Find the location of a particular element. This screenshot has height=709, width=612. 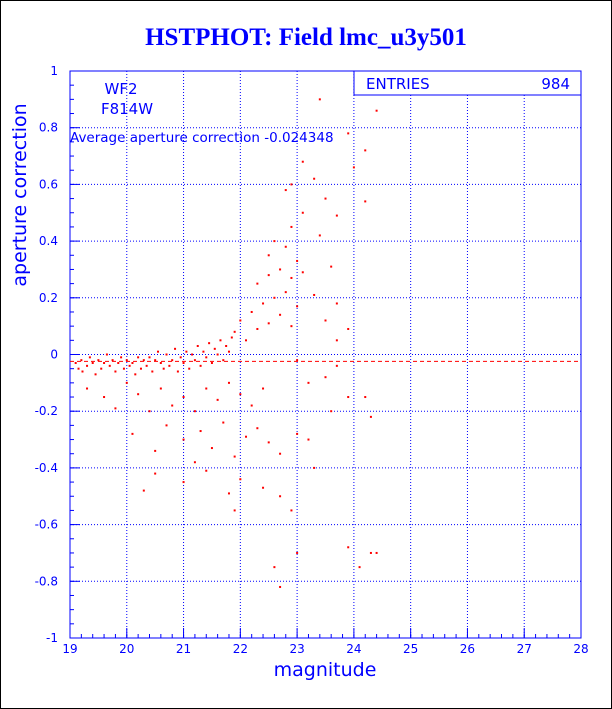

x-tick-label: 27 is located at coordinates (524, 649).